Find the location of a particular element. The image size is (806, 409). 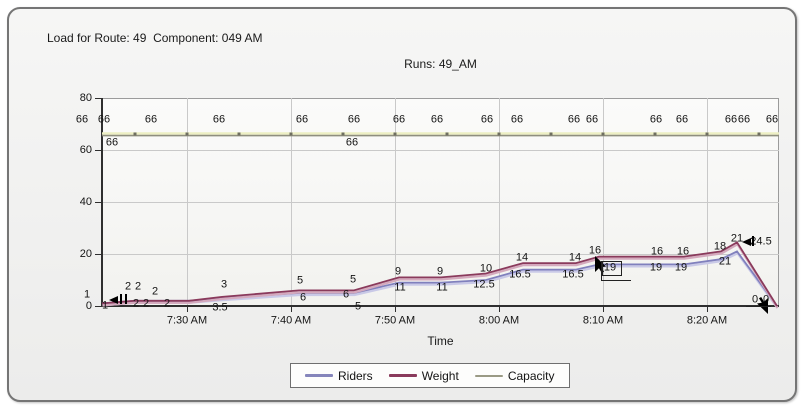

x-axis-title: Time is located at coordinates (440, 341).